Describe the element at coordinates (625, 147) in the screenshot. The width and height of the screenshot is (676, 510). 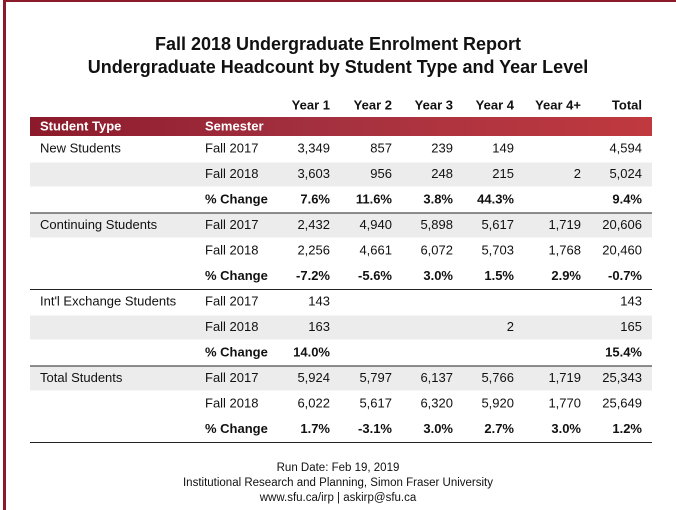
I see `cell: 4,594` at that location.